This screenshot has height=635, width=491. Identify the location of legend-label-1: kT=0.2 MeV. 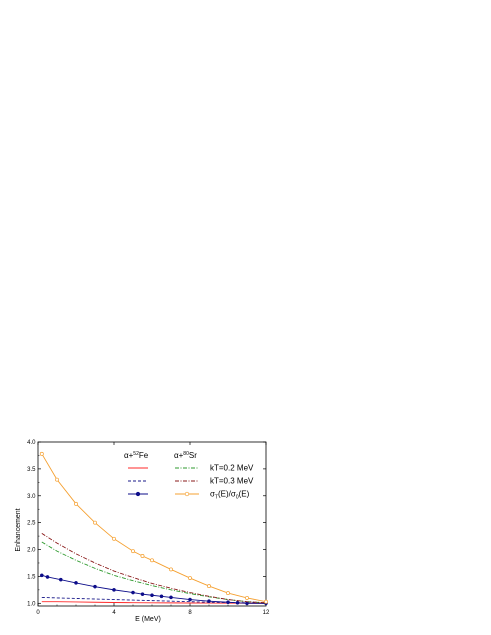
(232, 468).